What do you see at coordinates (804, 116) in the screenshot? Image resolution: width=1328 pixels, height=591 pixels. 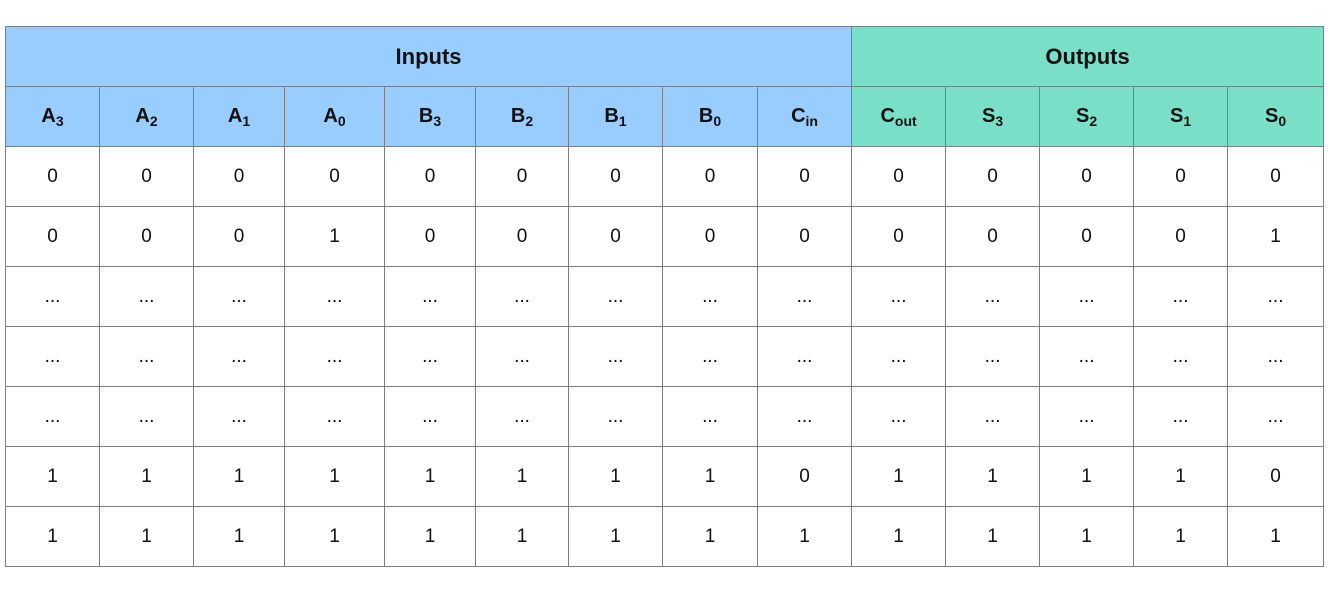 I see `col-header-cin: Cin` at bounding box center [804, 116].